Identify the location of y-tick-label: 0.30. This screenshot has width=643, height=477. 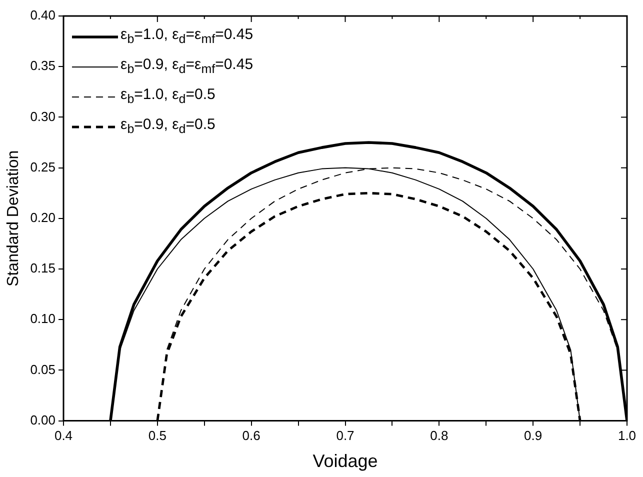
(43, 116).